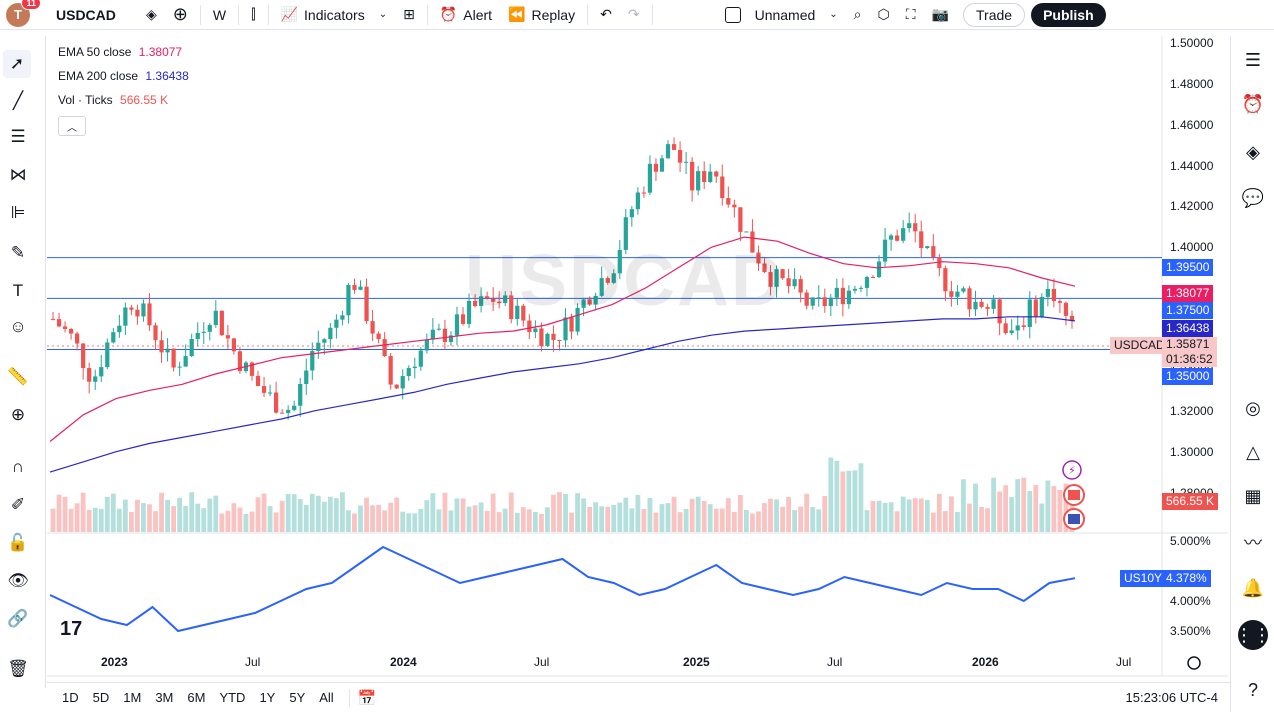  I want to click on ema200-legend: EMA 200 close 1.36438, so click(123, 76).